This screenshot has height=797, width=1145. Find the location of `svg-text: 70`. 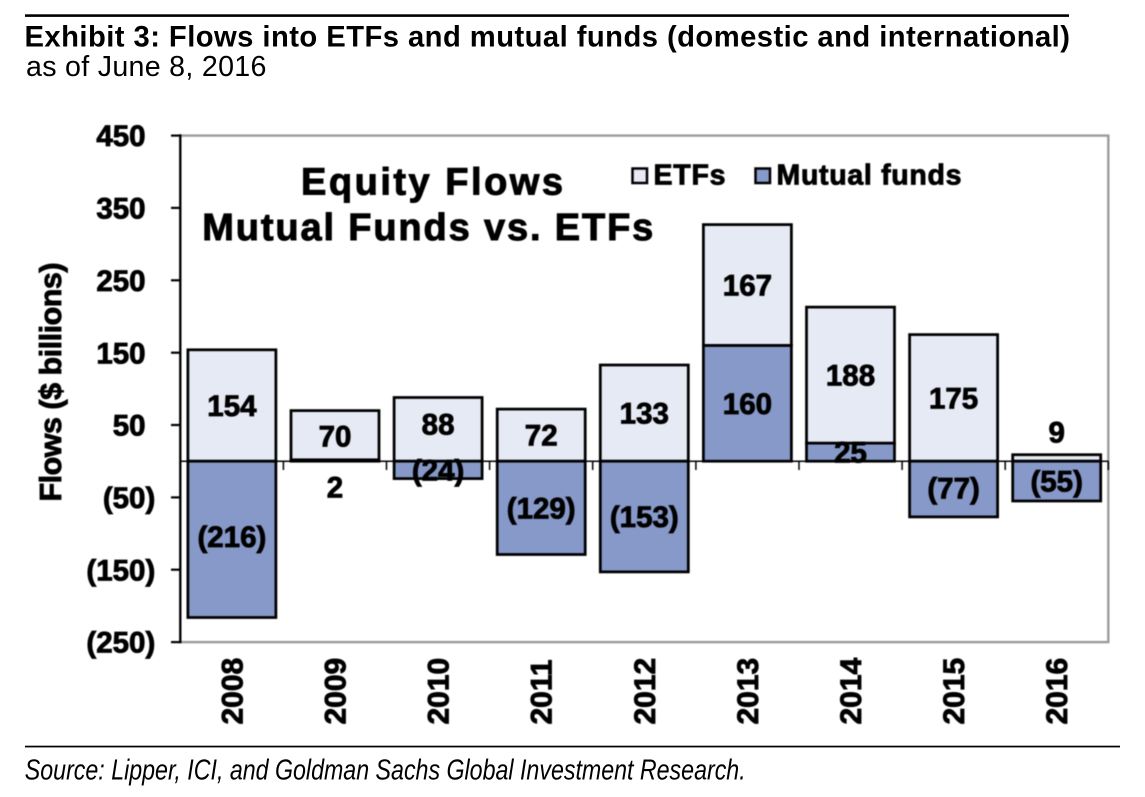

svg-text: 70 is located at coordinates (335, 436).